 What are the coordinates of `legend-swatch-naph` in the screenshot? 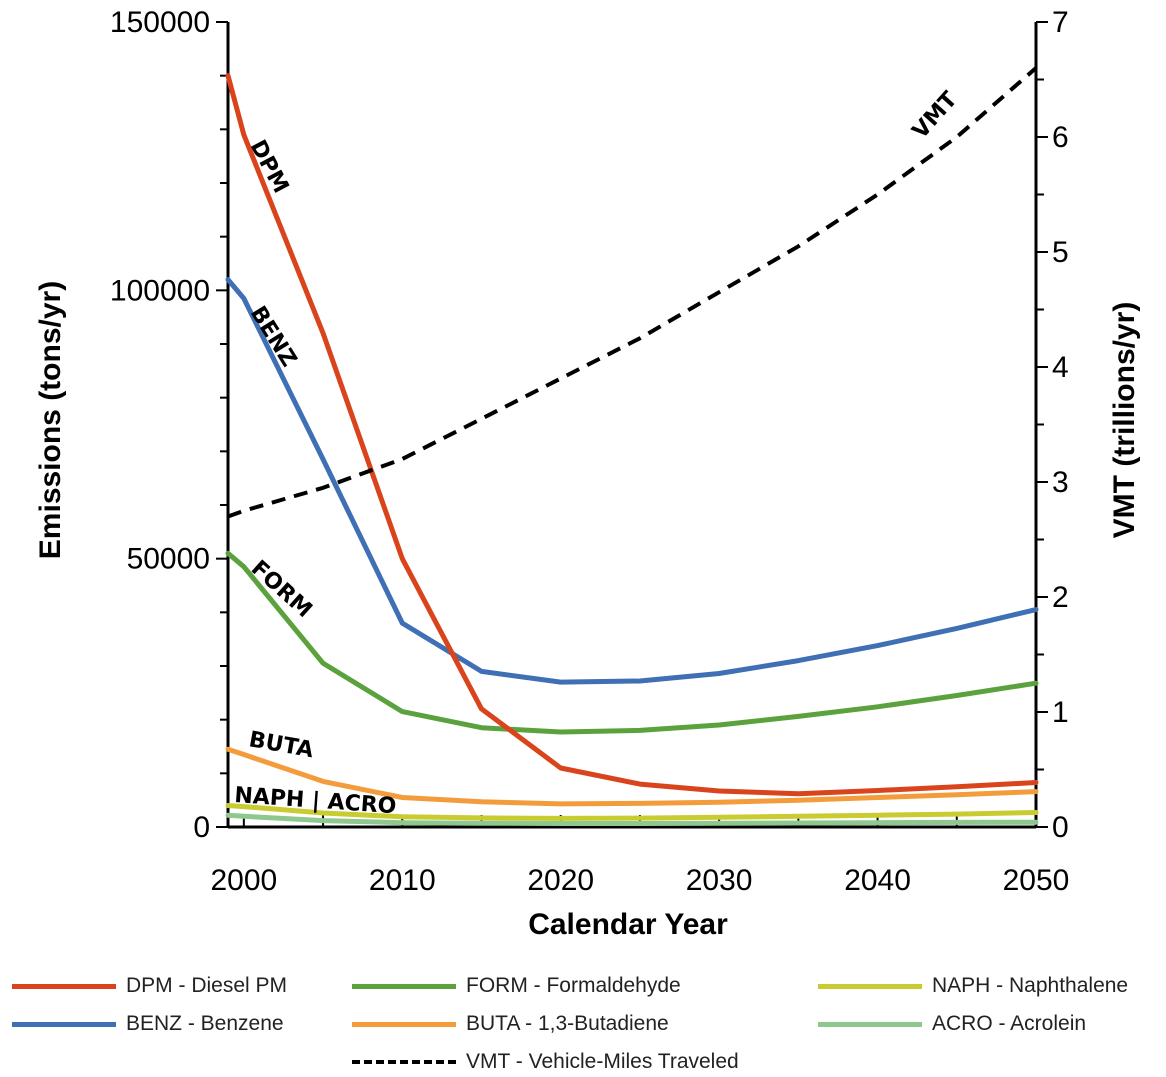 It's located at (870, 986).